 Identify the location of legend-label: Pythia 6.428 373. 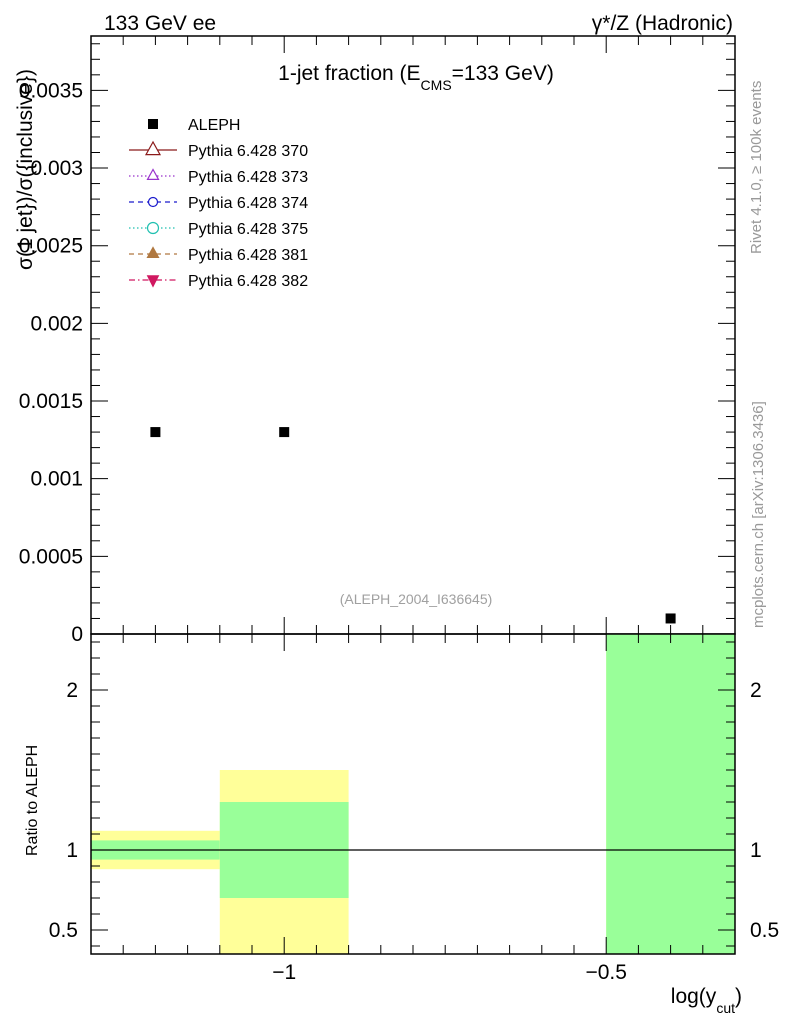
(248, 177).